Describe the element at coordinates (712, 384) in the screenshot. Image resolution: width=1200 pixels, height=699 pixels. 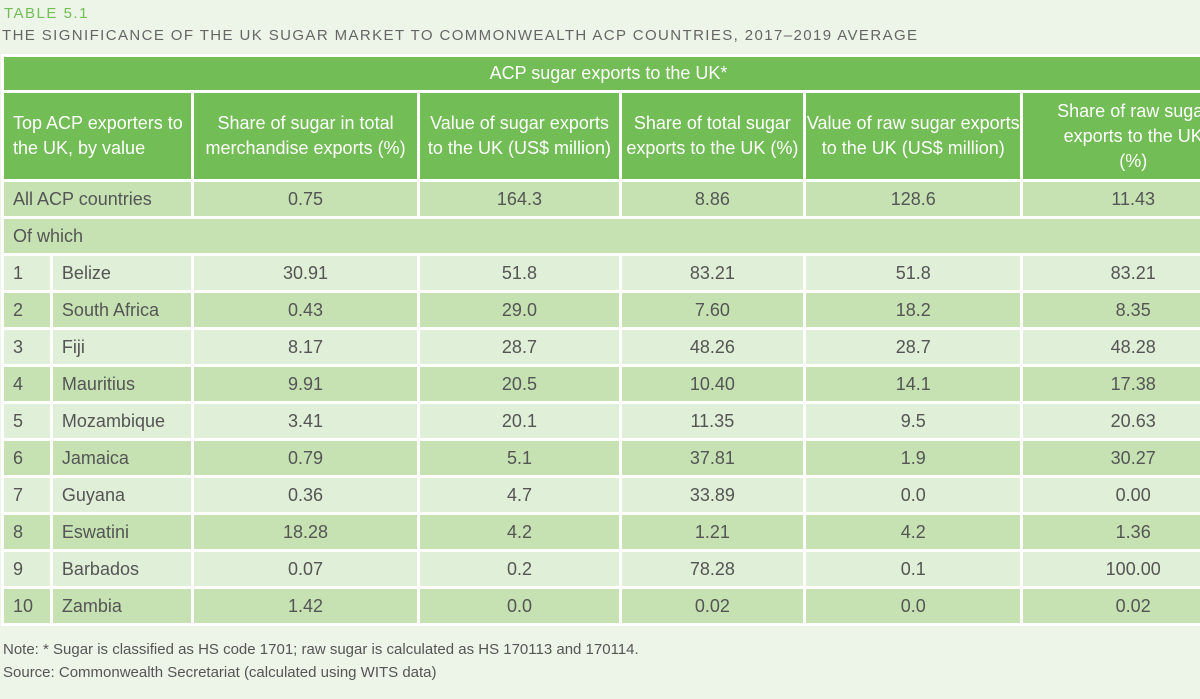
I see `cell: 10.40` at that location.